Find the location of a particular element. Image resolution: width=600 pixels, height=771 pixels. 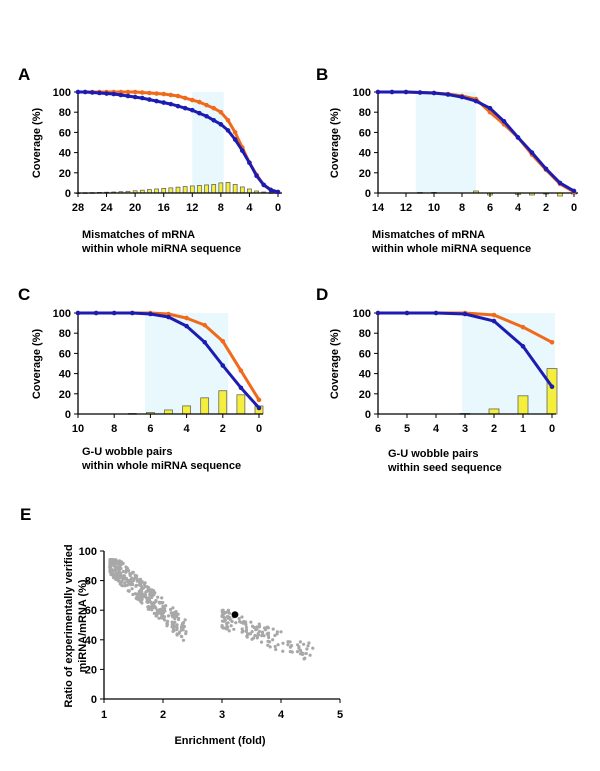

panel-a-y-ticks: 0 20 40 60 80 100 is located at coordinates (65, 143).